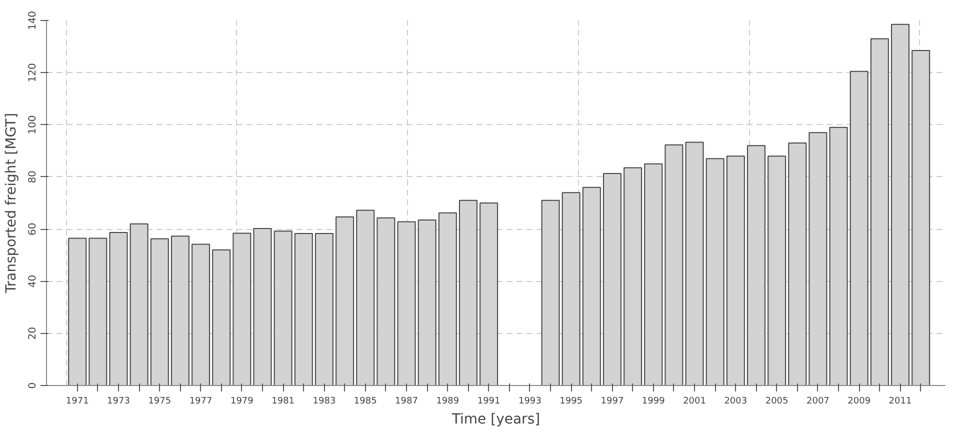 Image resolution: width=978 pixels, height=443 pixels. I want to click on x-tick-label: 2007, so click(818, 401).